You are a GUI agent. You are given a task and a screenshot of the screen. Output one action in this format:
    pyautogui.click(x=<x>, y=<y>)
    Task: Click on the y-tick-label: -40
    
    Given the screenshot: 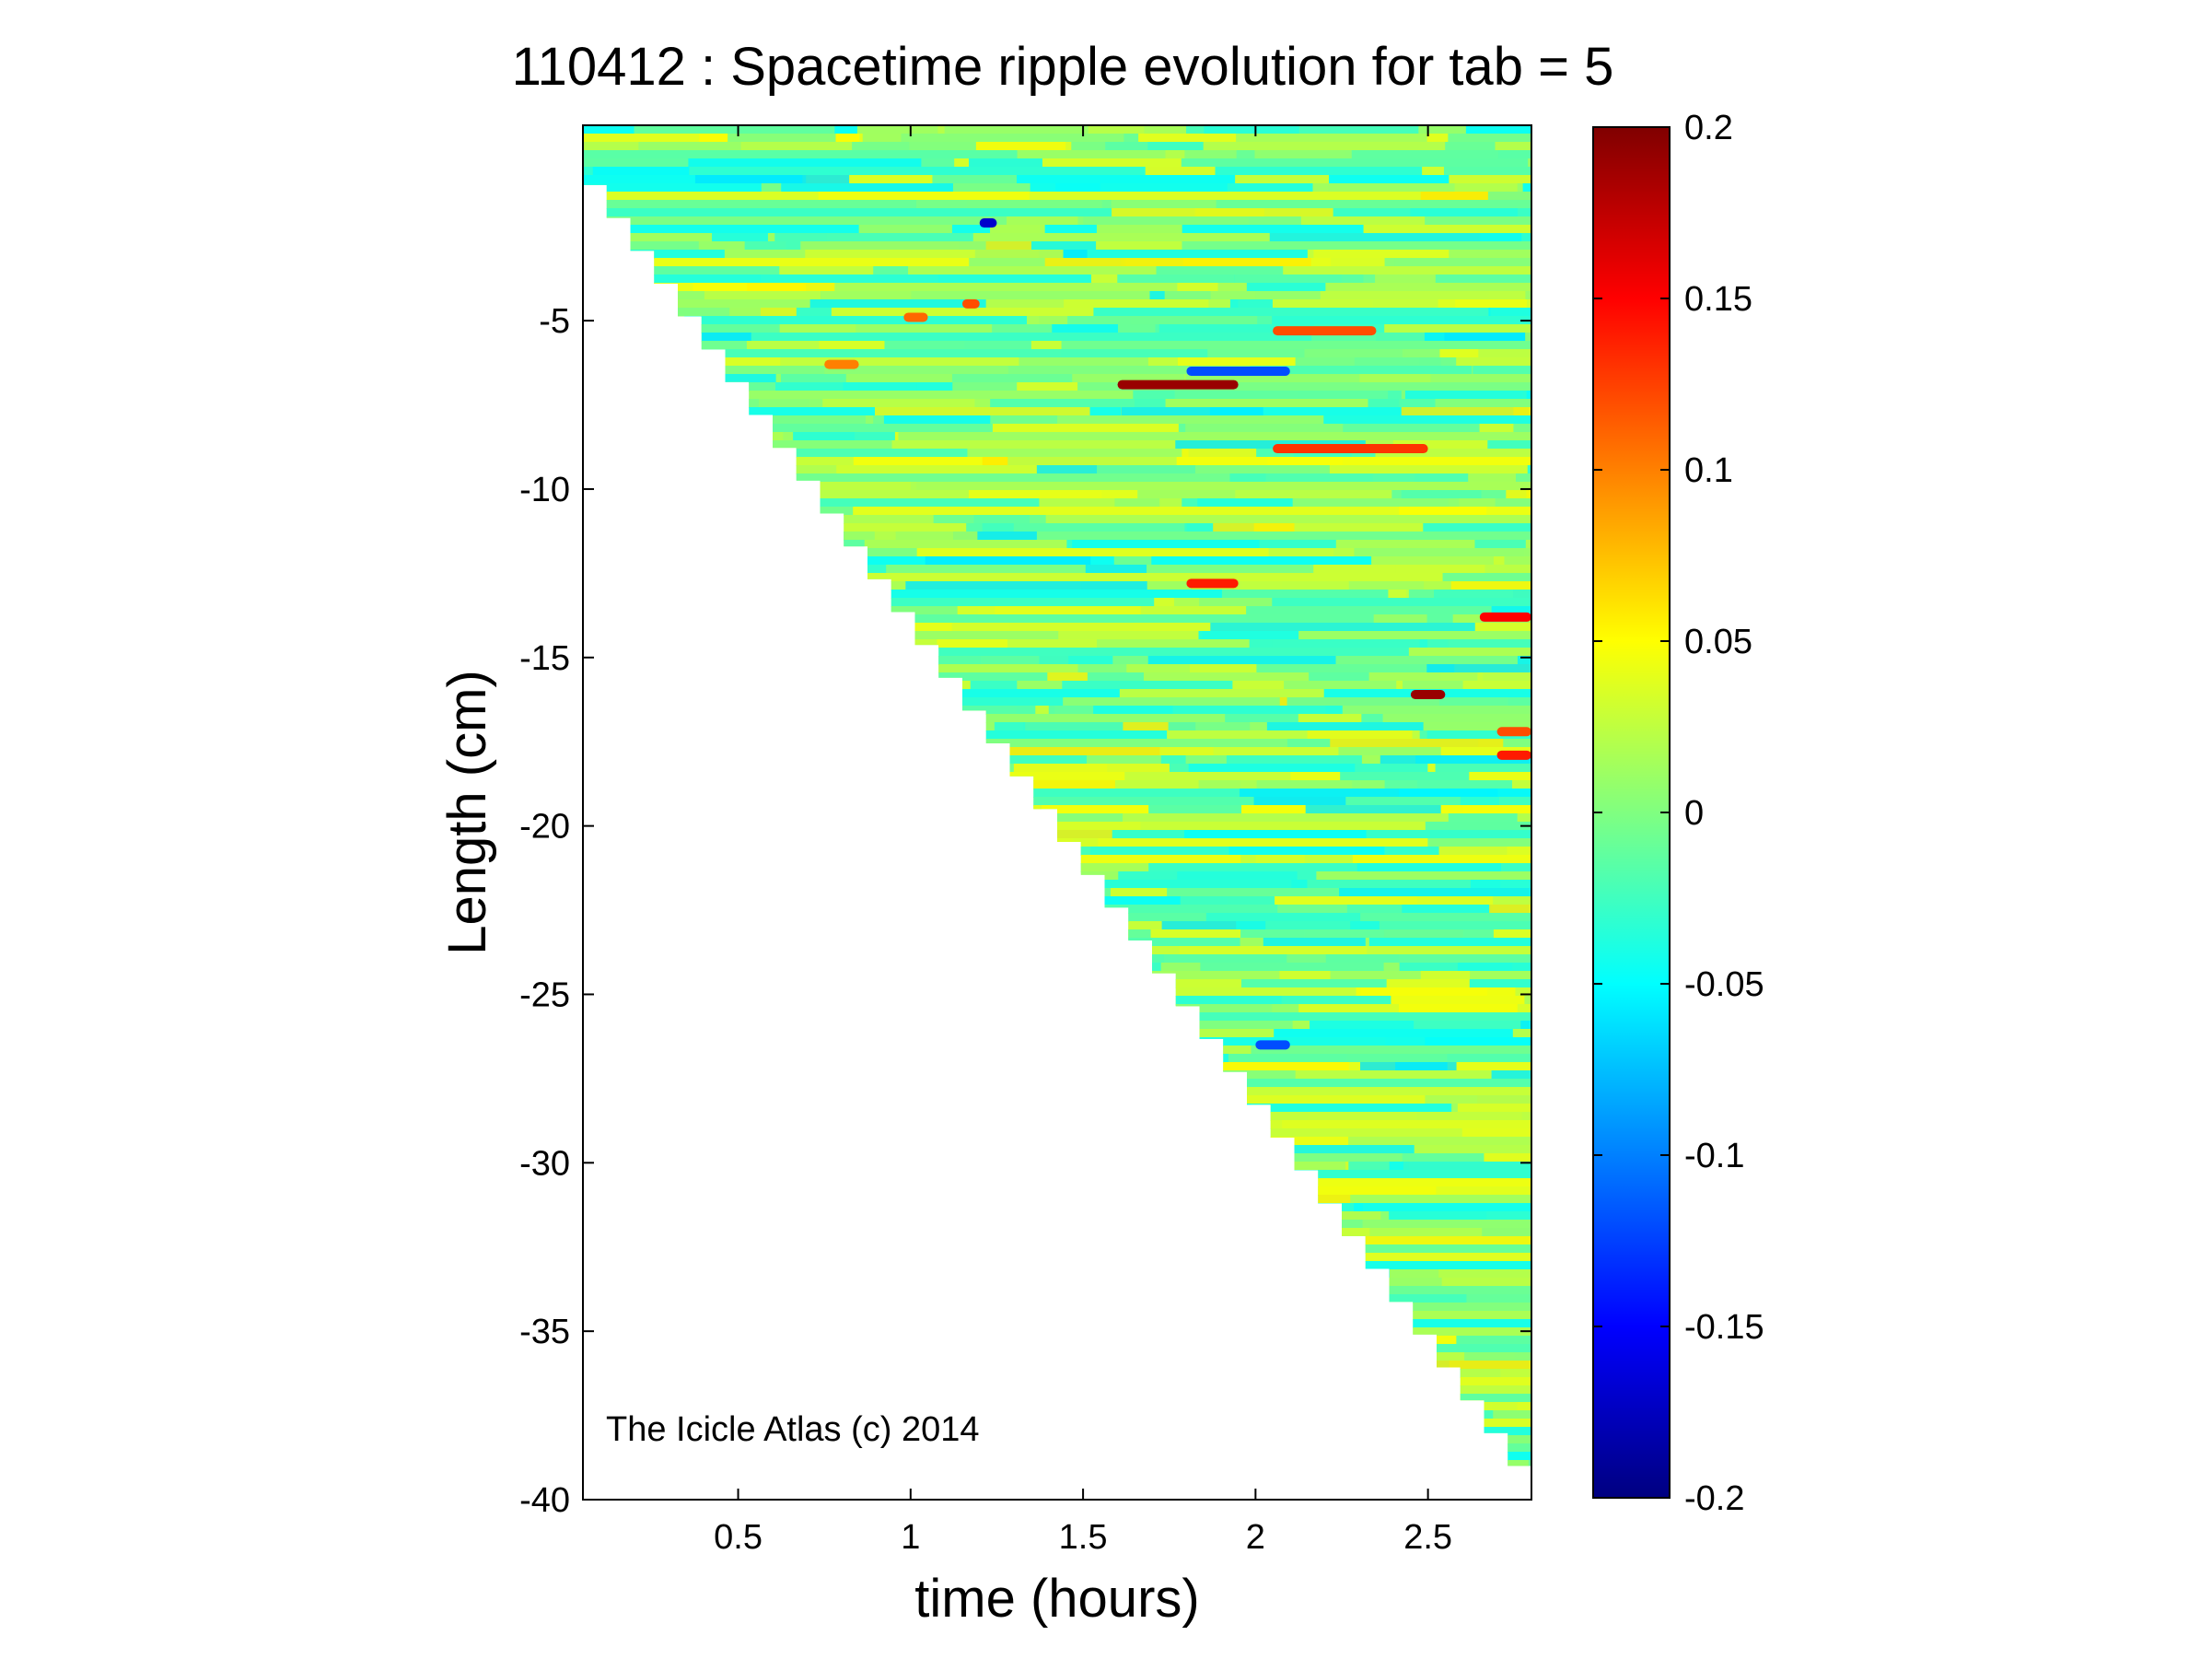 What is the action you would take?
    pyautogui.click(x=545, y=1500)
    